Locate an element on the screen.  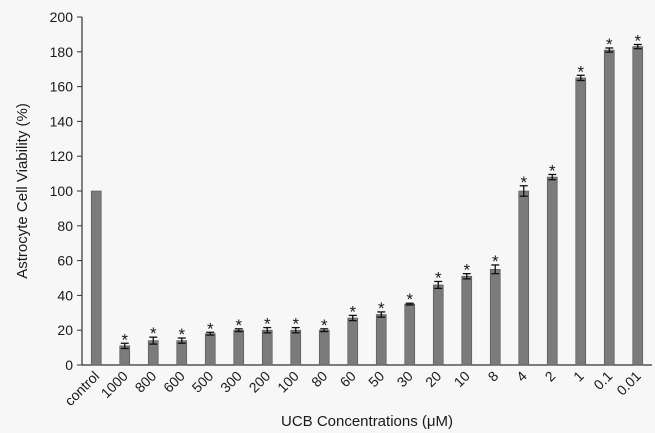
x-tick-label: 50 is located at coordinates (376, 379).